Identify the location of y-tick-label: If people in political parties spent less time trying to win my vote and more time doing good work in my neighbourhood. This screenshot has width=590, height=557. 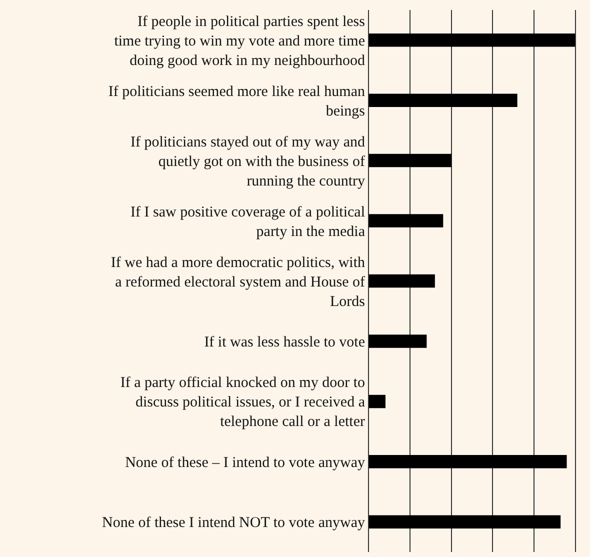
(240, 41).